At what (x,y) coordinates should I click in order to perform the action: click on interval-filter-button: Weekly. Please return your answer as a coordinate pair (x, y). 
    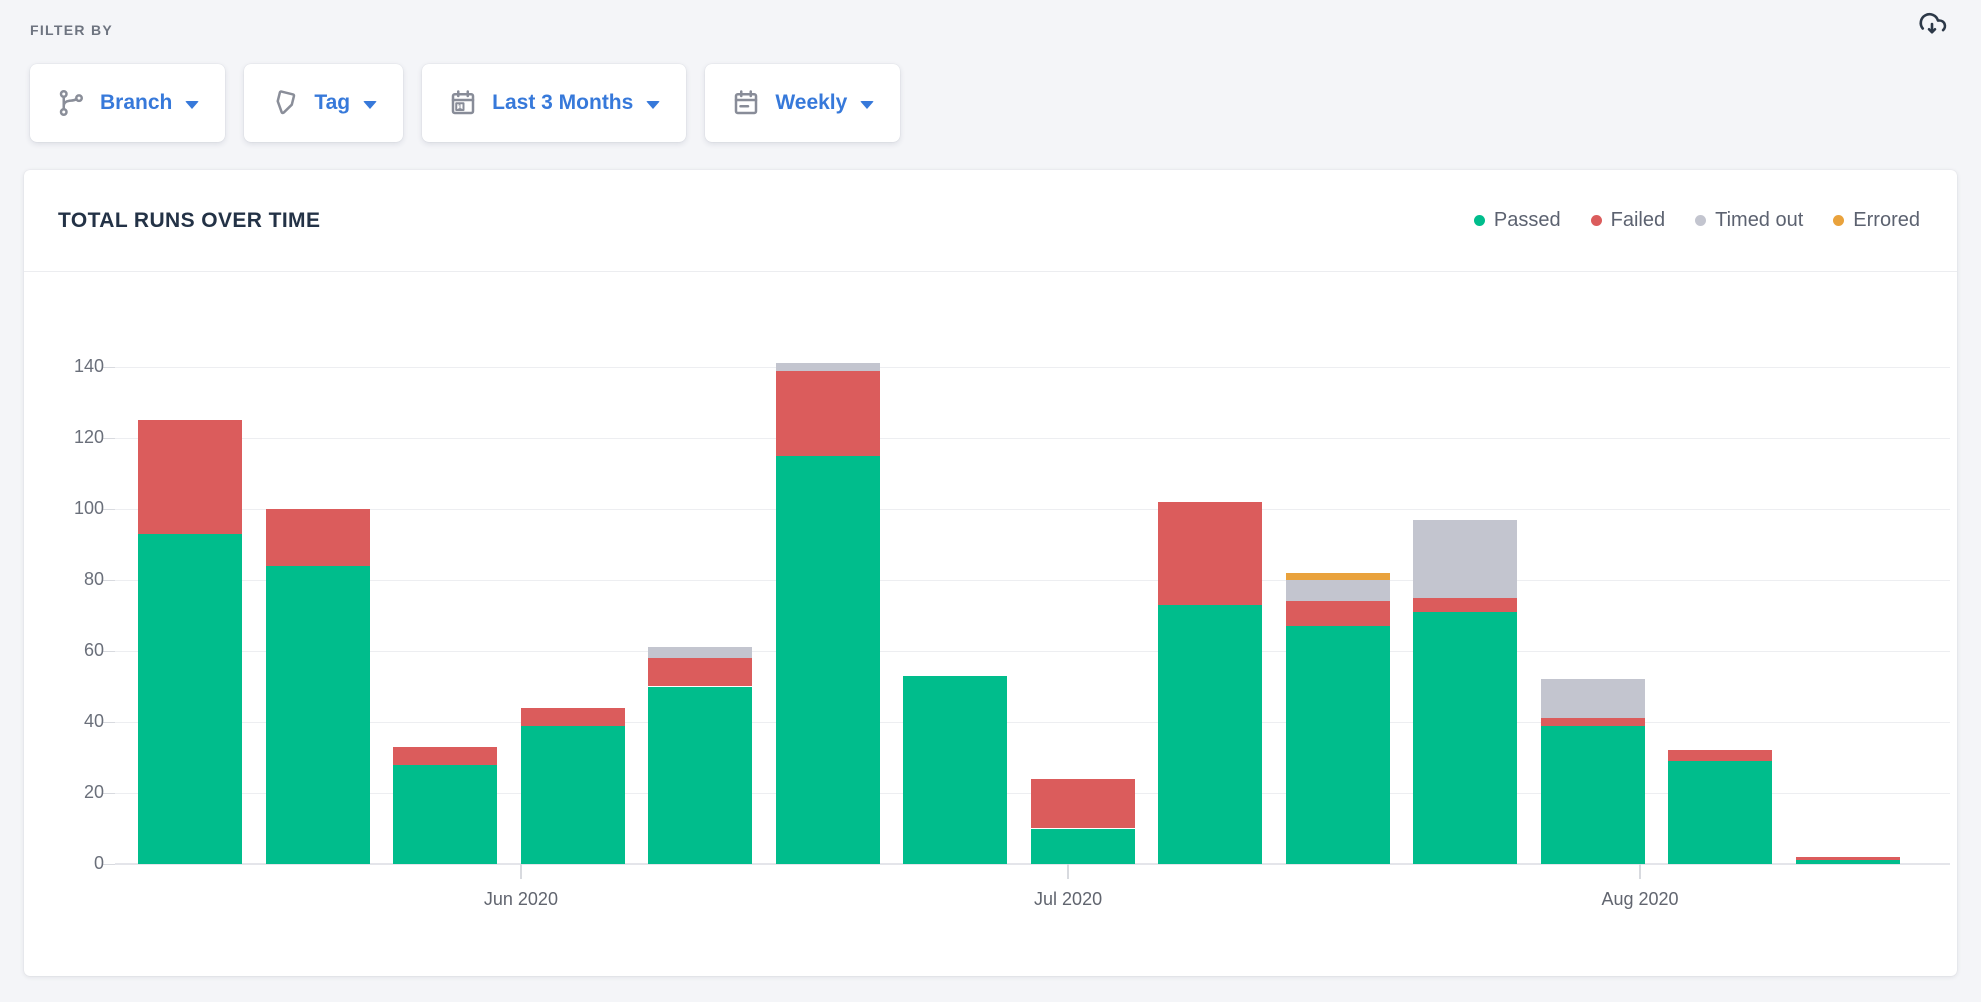
    Looking at the image, I should click on (803, 103).